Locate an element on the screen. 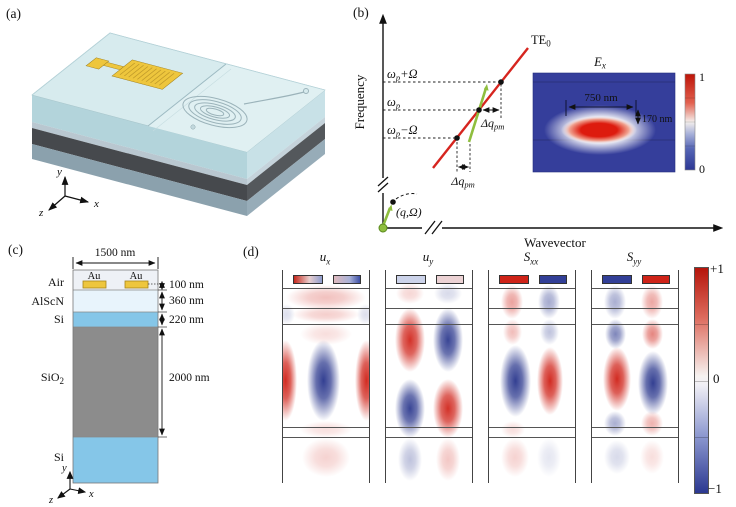 The height and width of the screenshot is (507, 736). layer-sio2 is located at coordinates (115, 382).